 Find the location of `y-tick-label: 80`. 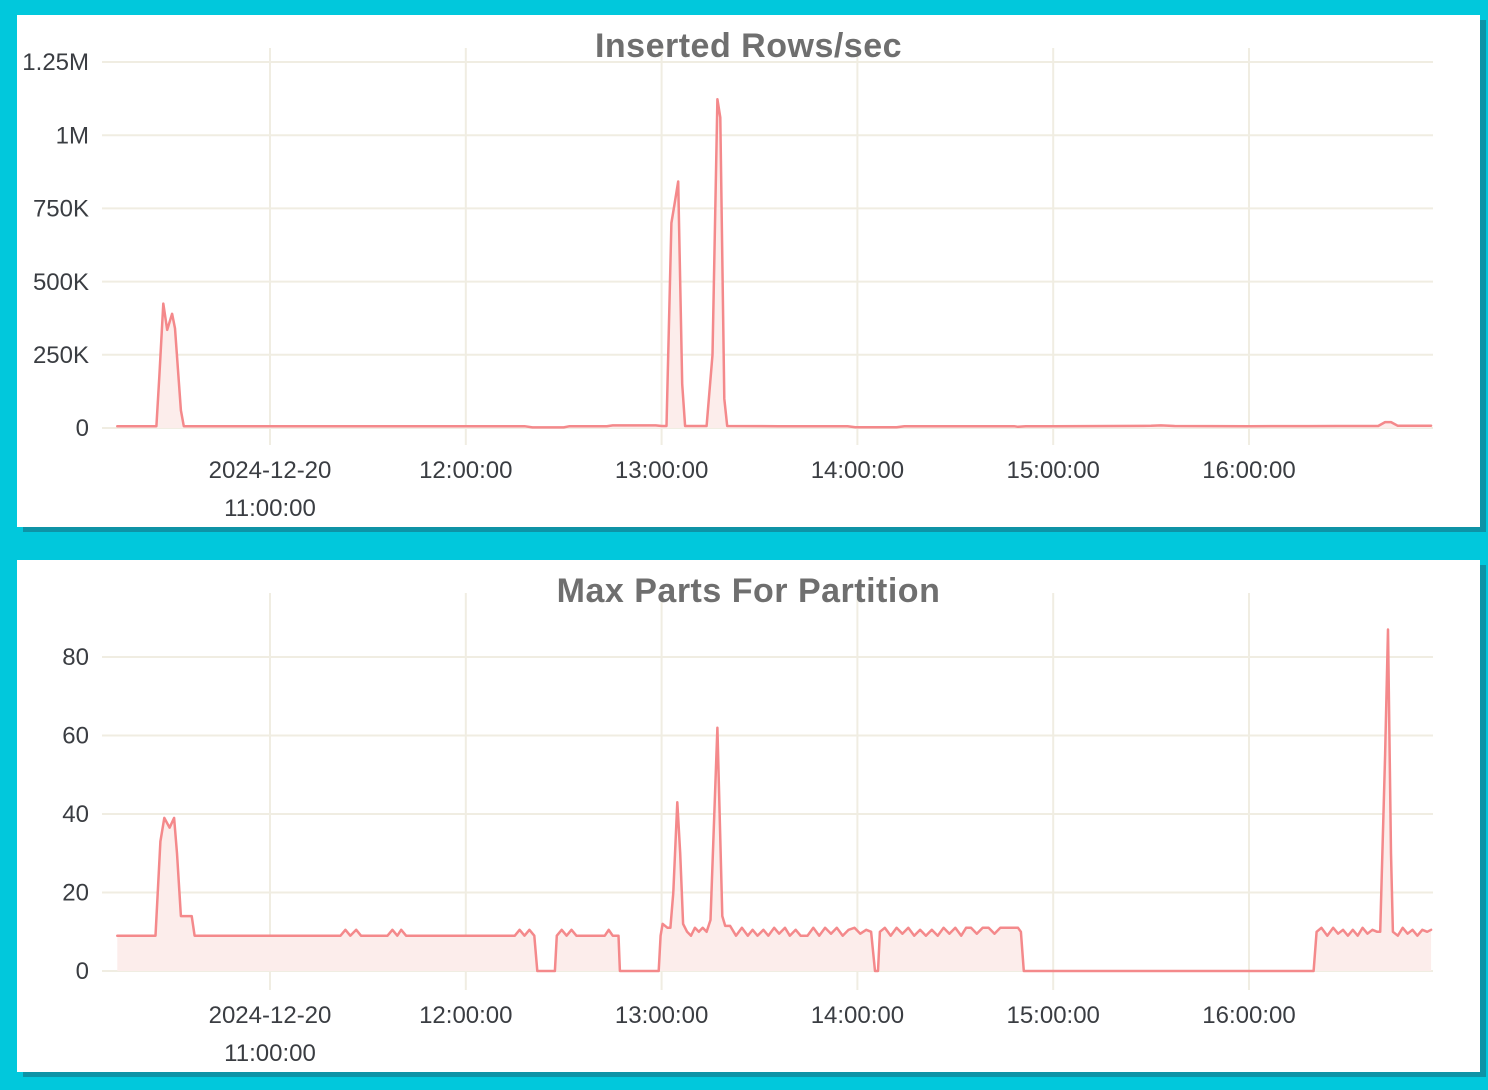

y-tick-label: 80 is located at coordinates (75, 657).